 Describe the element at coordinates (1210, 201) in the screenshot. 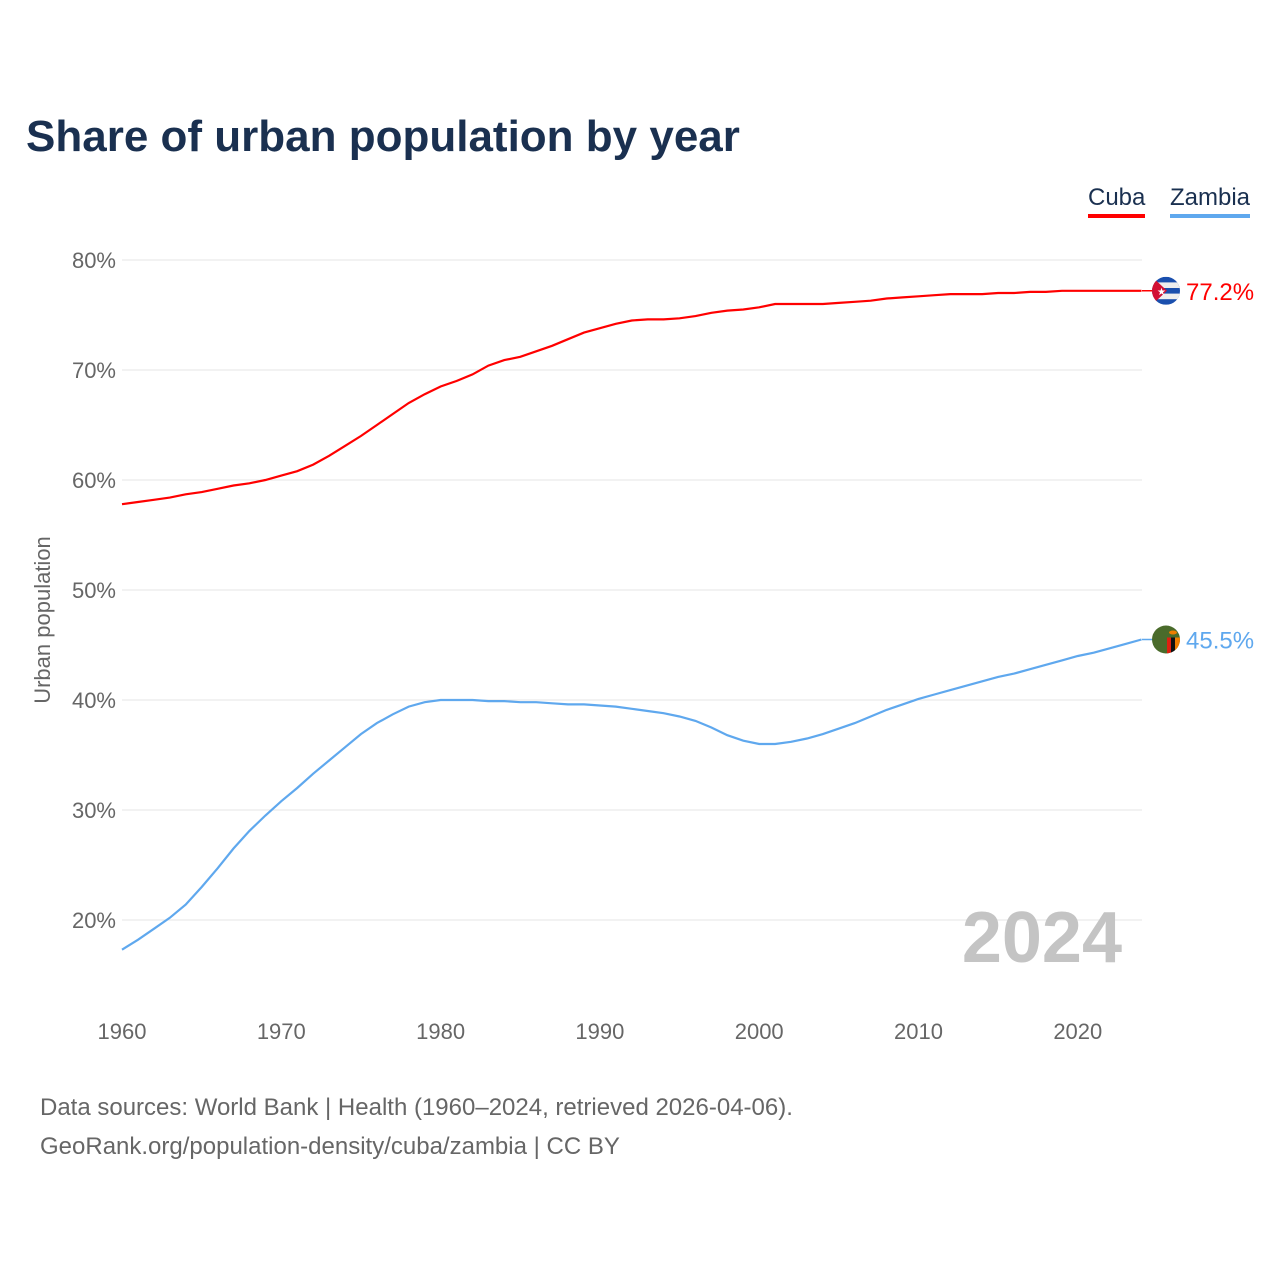

I see `legend-zambia: Zambia` at that location.